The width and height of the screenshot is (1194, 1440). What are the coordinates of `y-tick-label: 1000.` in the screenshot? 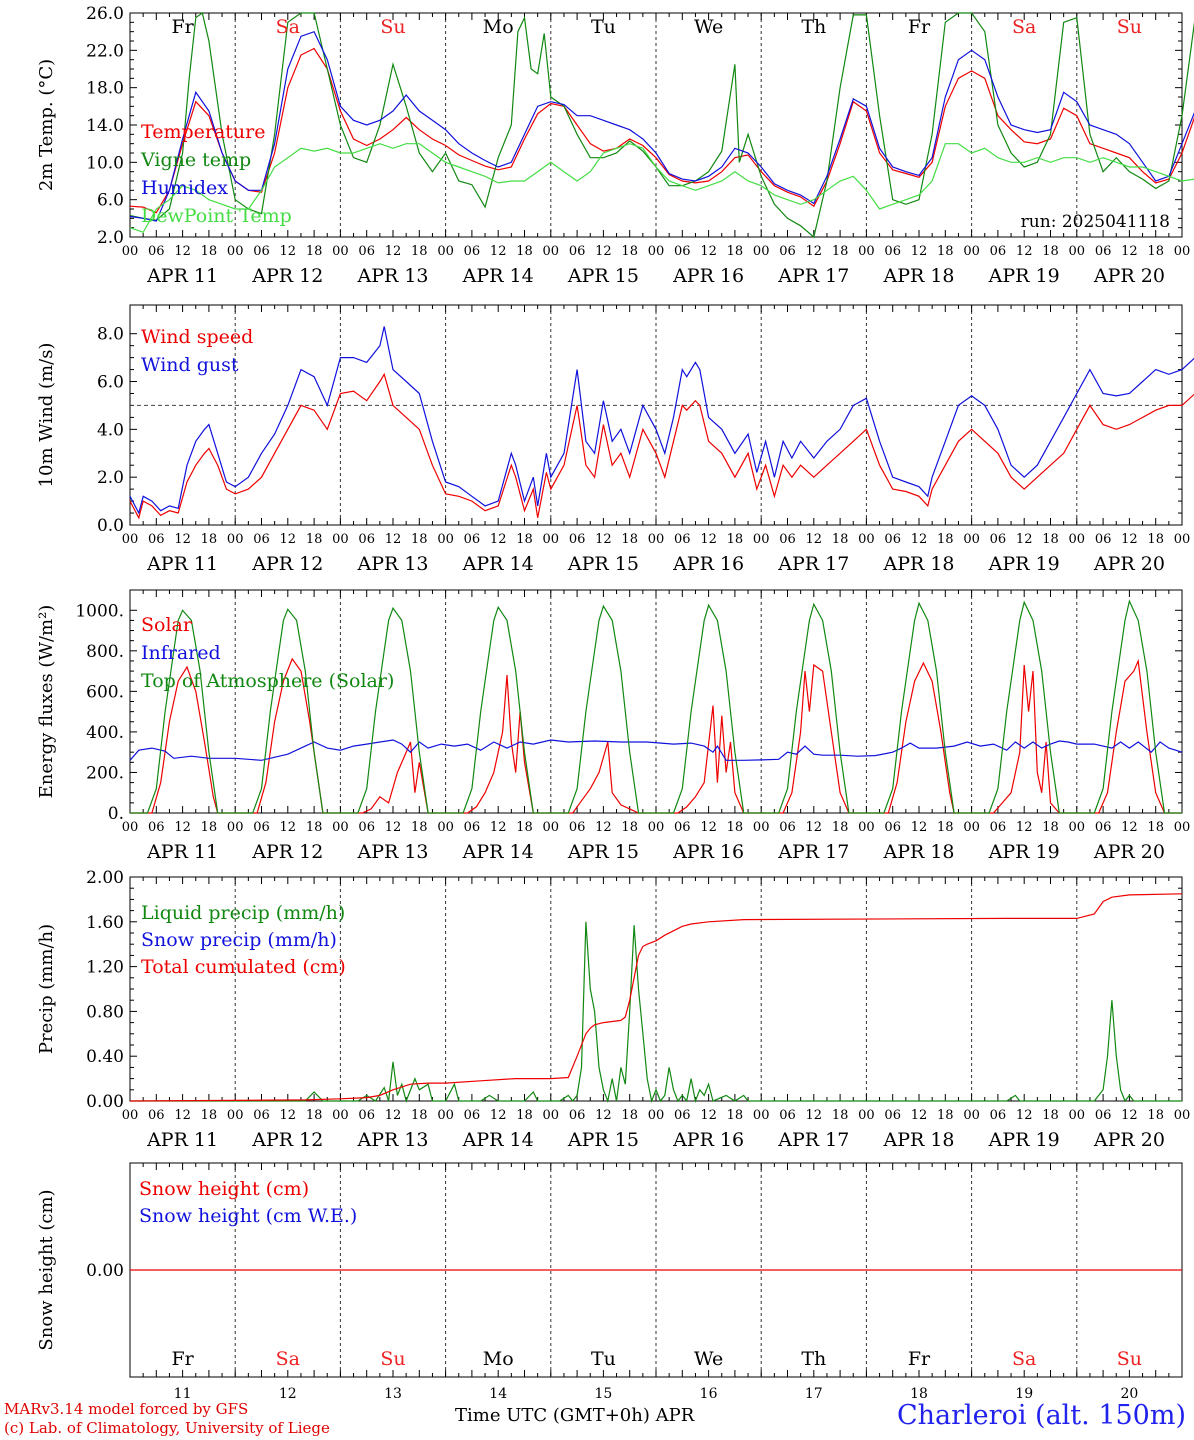 It's located at (99, 611).